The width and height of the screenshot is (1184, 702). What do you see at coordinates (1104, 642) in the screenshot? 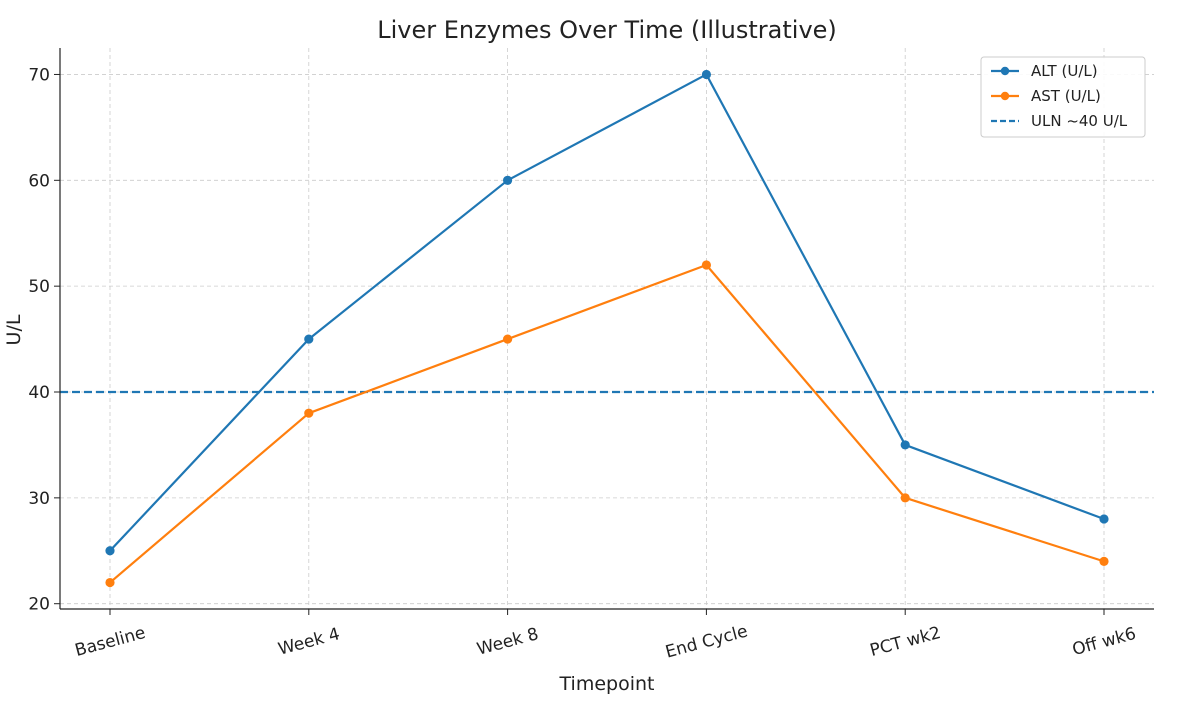
I see `x-tick-label: Off wk6` at bounding box center [1104, 642].